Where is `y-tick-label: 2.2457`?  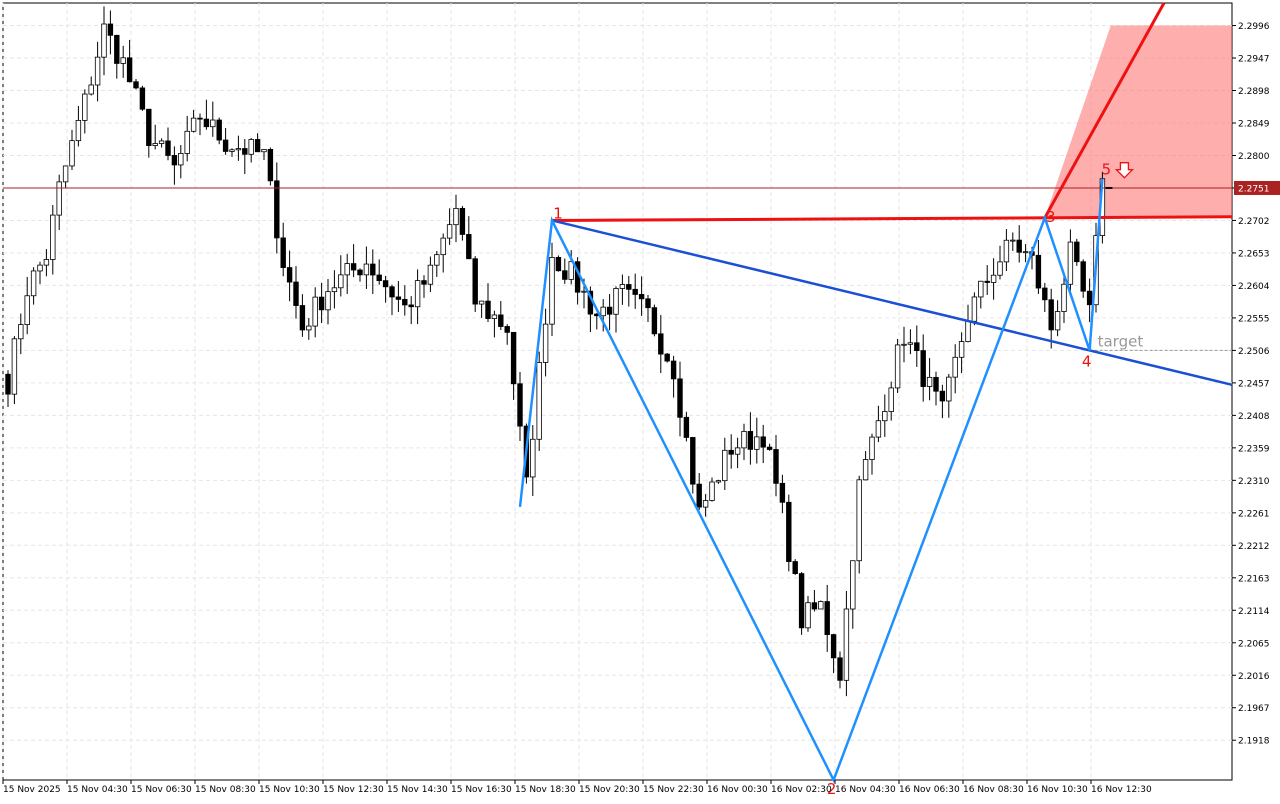
y-tick-label: 2.2457 is located at coordinates (1254, 384).